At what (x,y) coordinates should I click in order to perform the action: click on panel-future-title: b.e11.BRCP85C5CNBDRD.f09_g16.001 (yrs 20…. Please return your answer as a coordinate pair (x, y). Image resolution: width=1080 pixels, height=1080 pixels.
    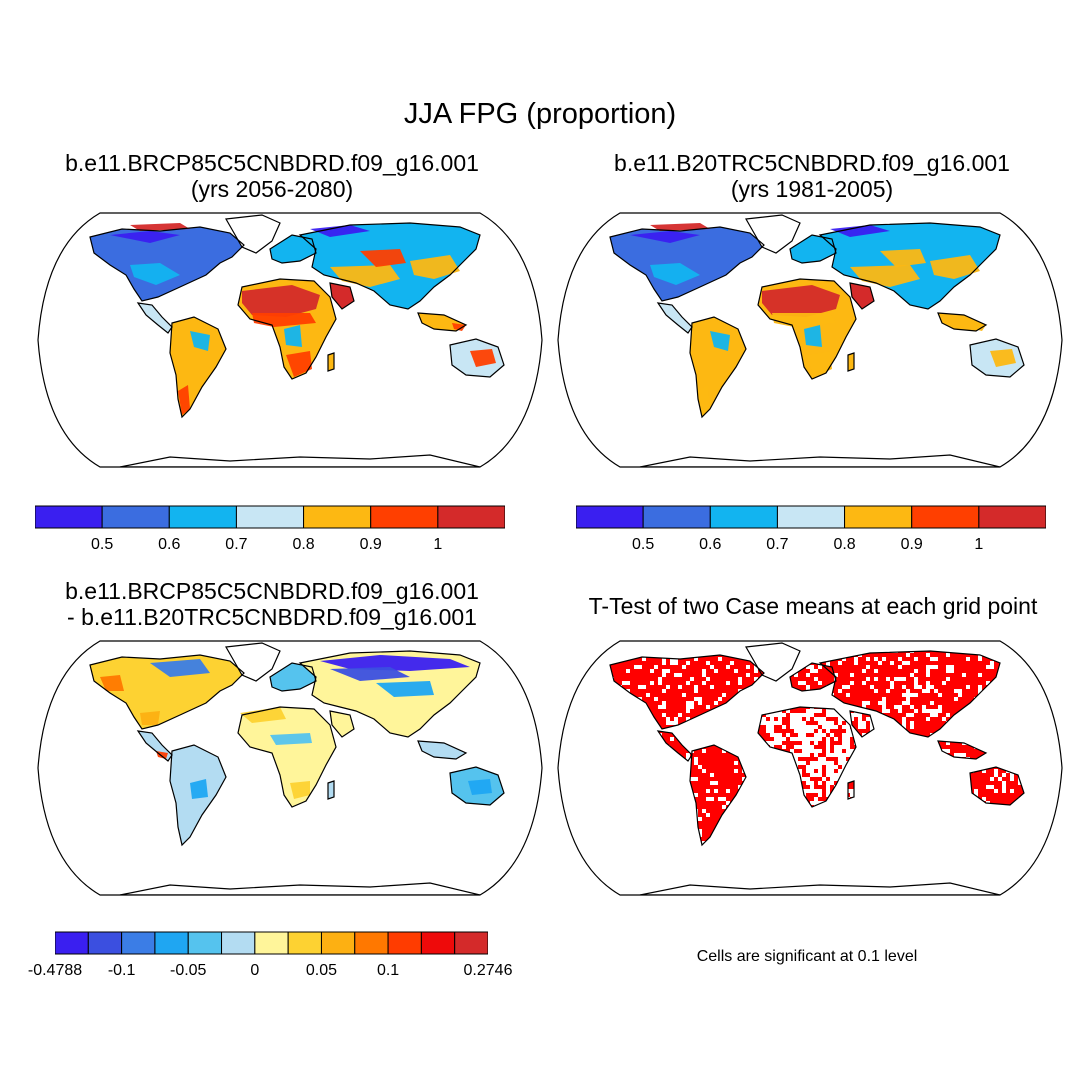
    Looking at the image, I should click on (272, 176).